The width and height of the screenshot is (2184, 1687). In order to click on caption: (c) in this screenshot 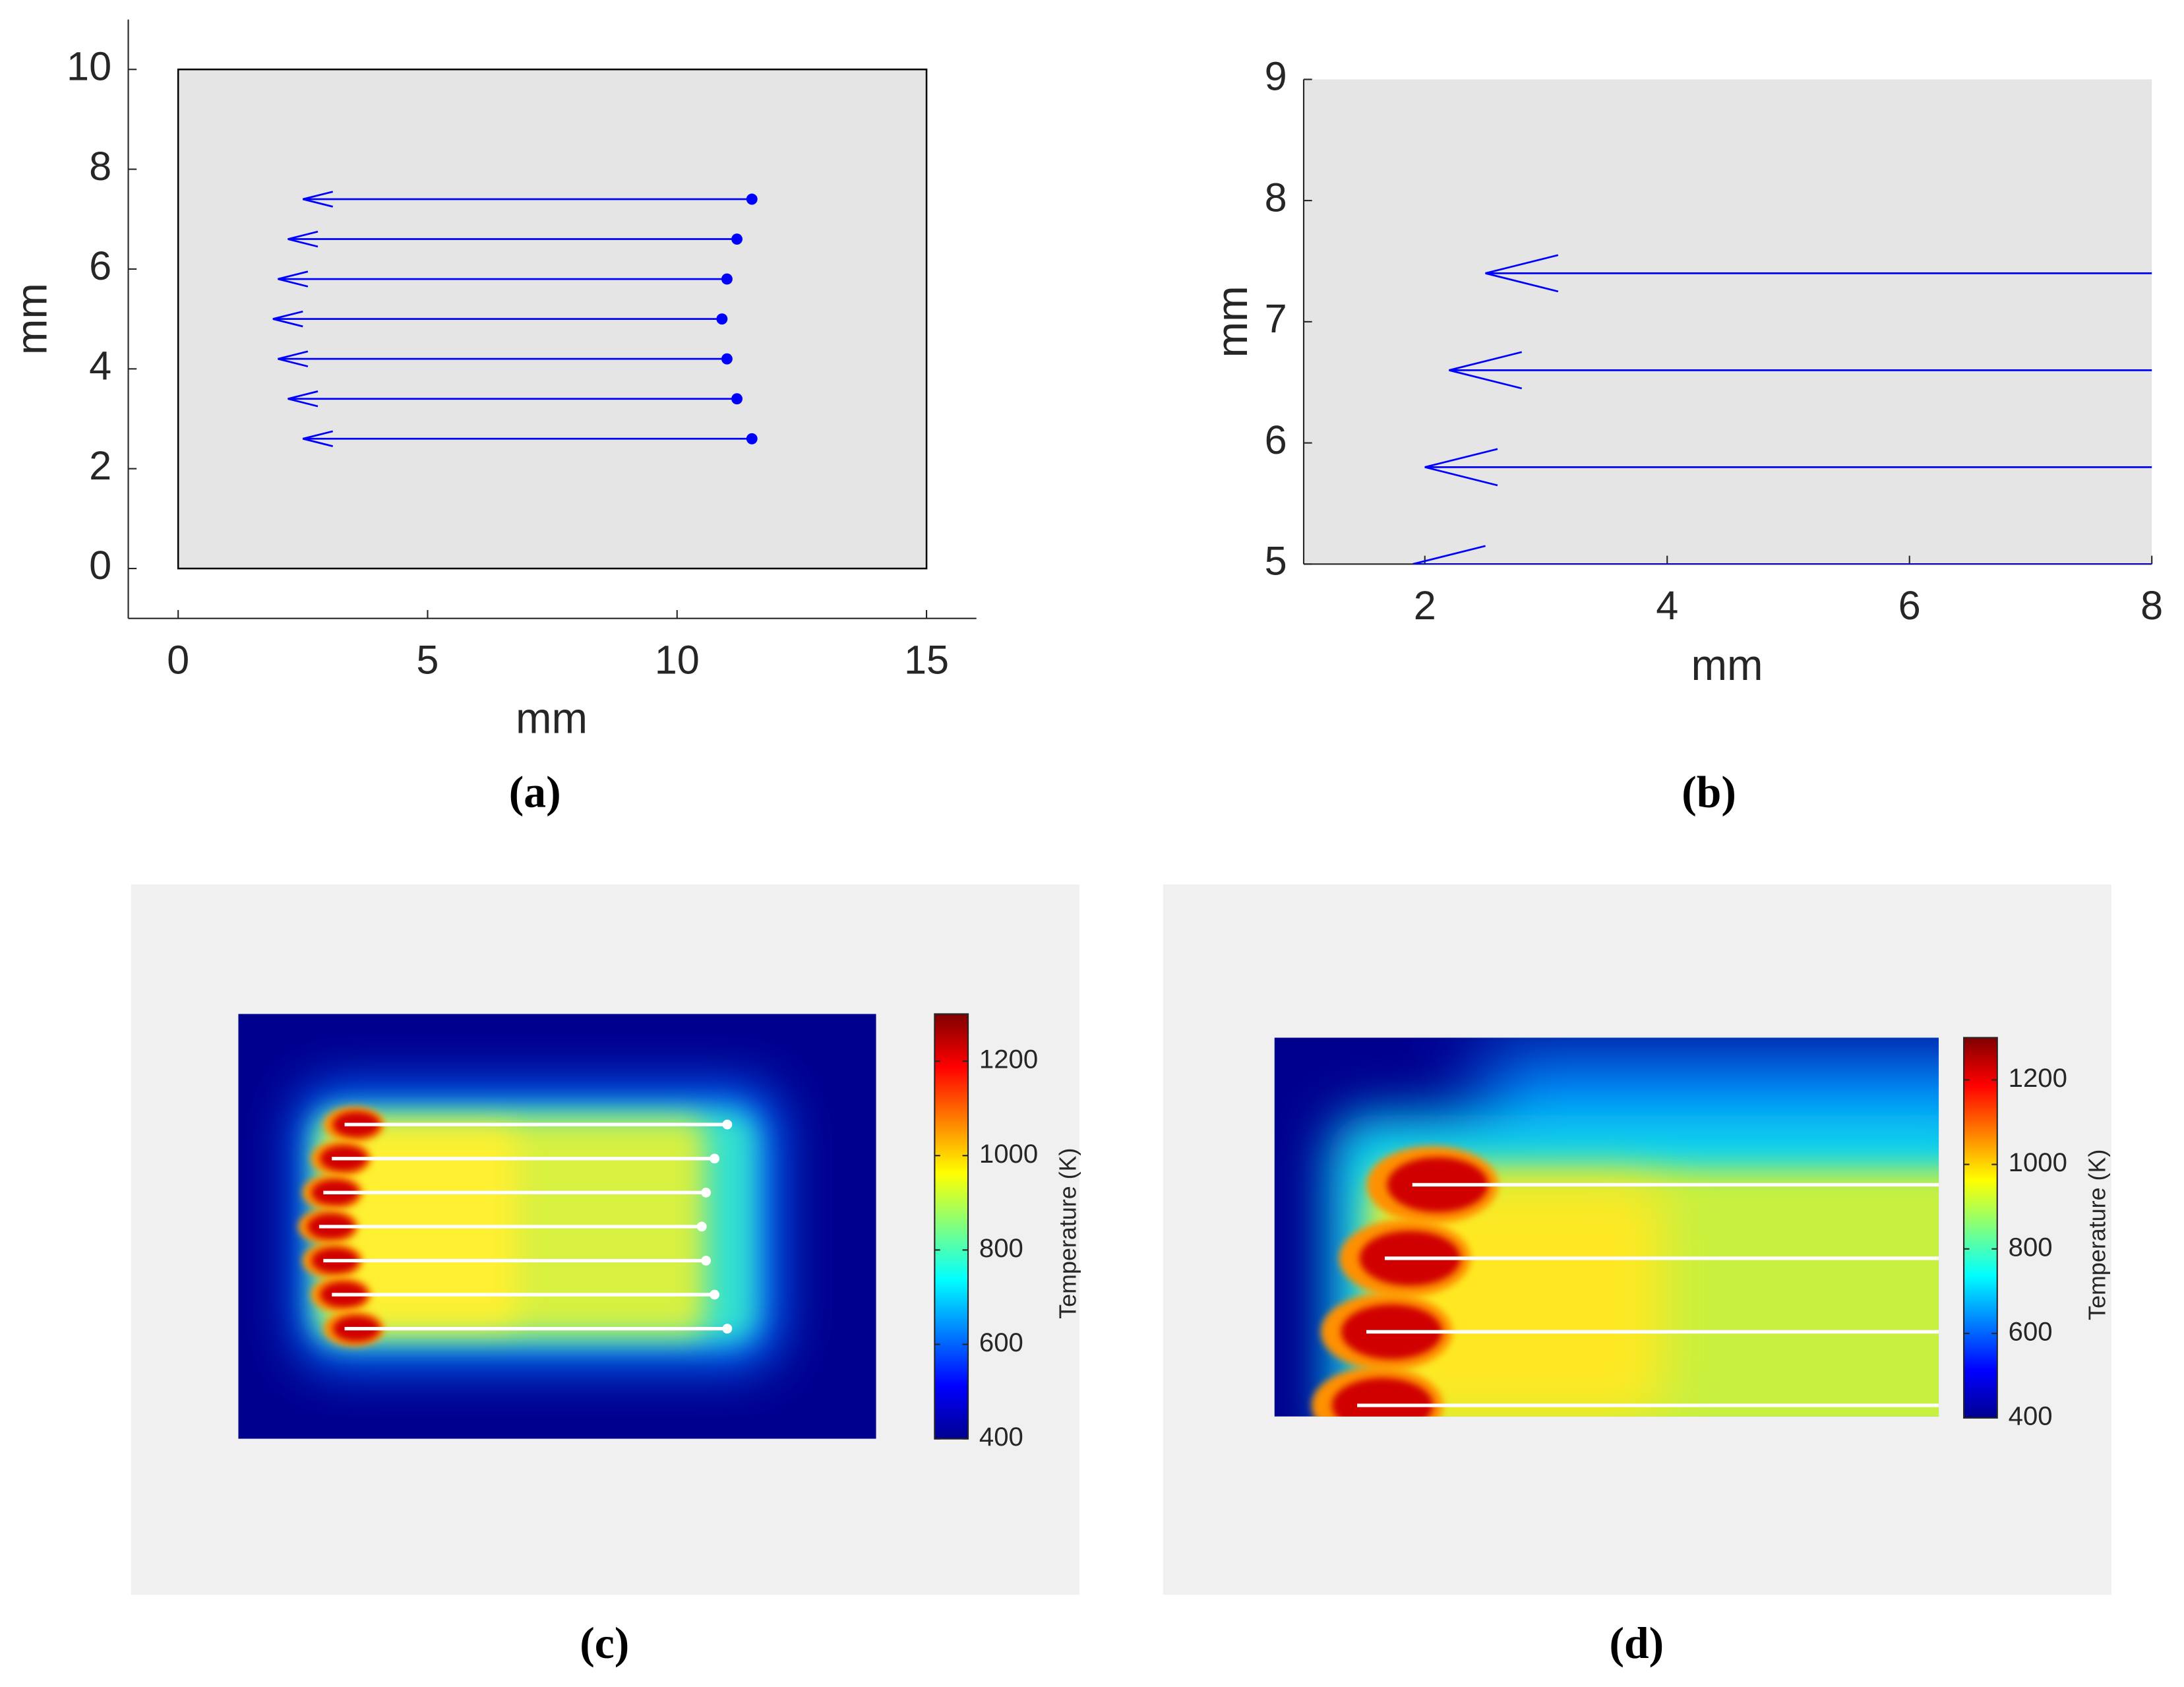, I will do `click(604, 1643)`.